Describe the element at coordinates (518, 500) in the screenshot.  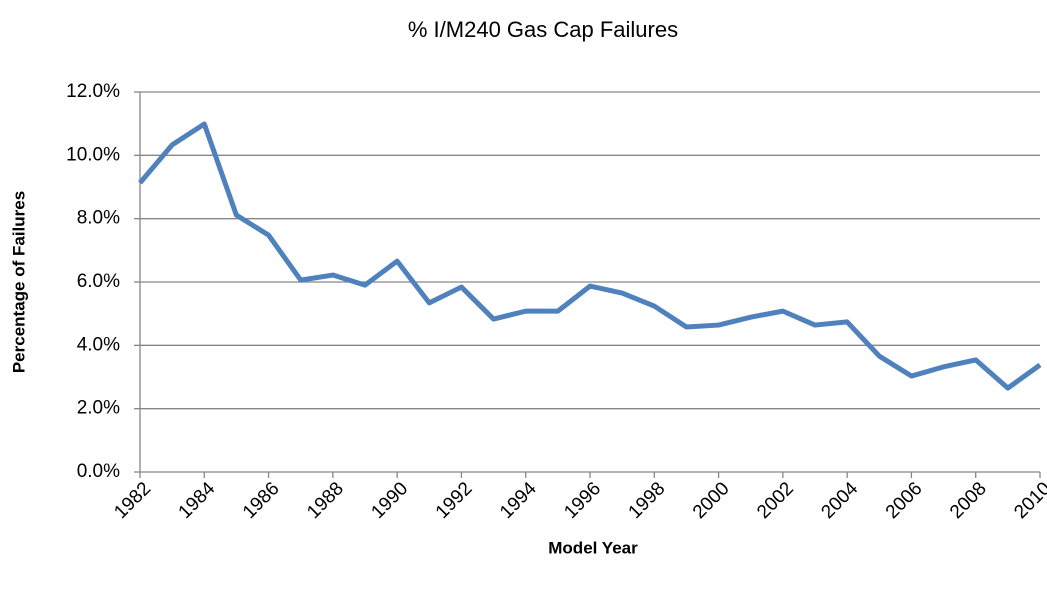
I see `x-tick-label: 1994` at that location.